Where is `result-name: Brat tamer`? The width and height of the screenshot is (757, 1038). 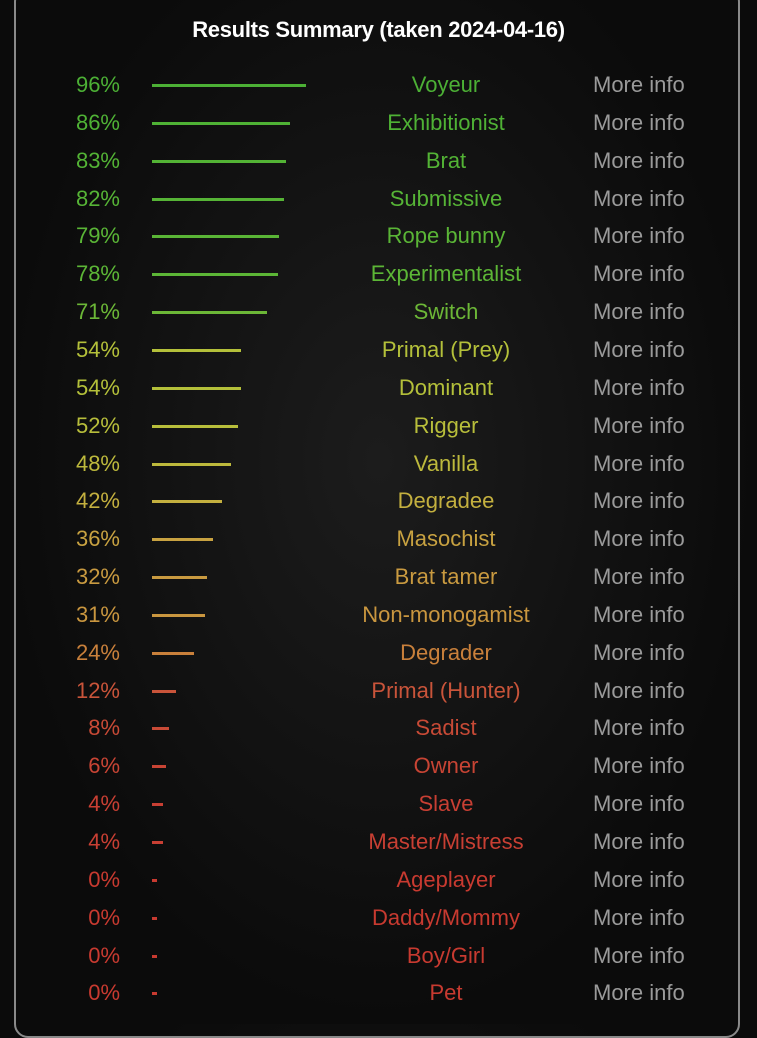
result-name: Brat tamer is located at coordinates (446, 577).